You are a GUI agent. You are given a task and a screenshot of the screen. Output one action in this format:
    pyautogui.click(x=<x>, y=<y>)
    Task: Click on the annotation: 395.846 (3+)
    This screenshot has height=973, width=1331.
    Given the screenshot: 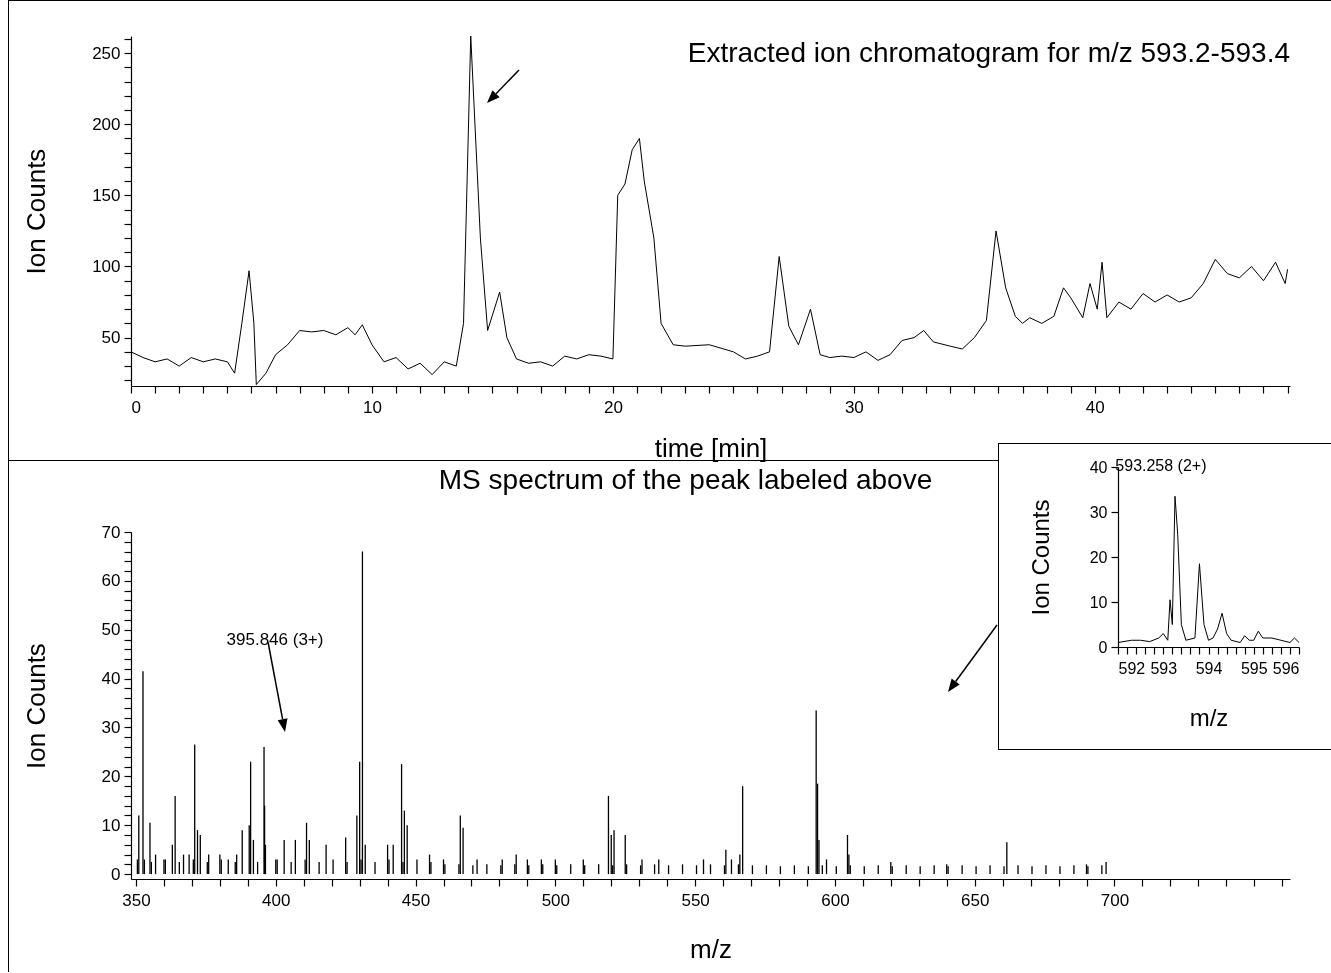 What is the action you would take?
    pyautogui.click(x=275, y=639)
    